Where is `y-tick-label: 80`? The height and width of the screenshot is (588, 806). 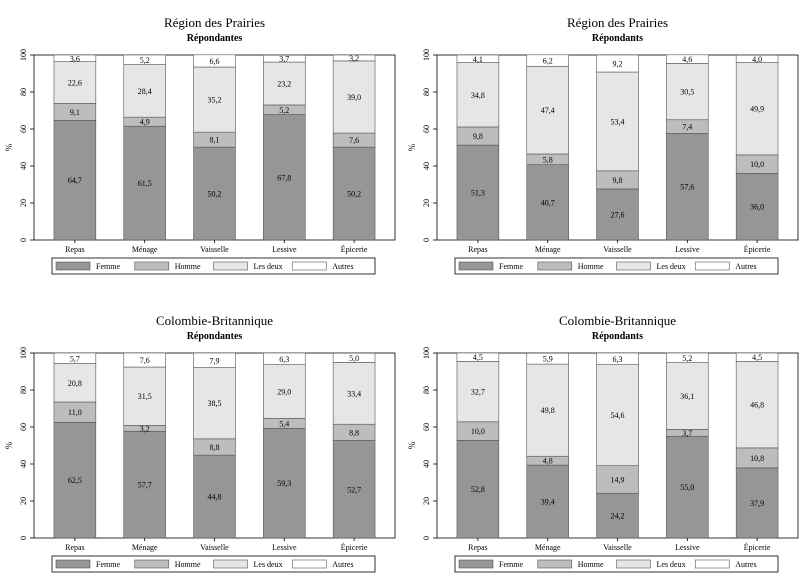 y-tick-label: 80 is located at coordinates (426, 92).